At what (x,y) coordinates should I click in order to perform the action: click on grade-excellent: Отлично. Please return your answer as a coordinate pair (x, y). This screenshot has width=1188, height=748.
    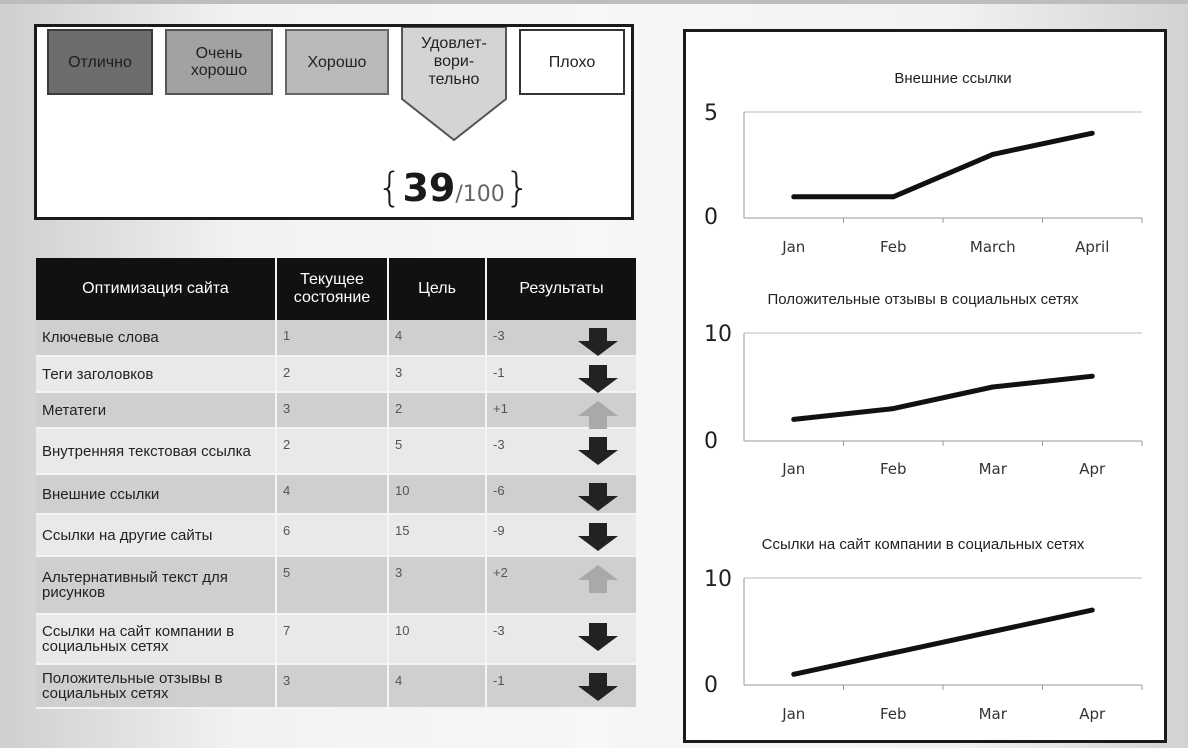
    Looking at the image, I should click on (100, 62).